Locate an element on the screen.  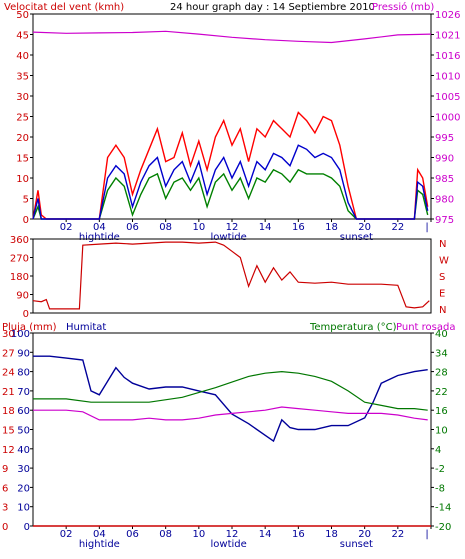
direction-y-label: 90 is located at coordinates (22, 296).